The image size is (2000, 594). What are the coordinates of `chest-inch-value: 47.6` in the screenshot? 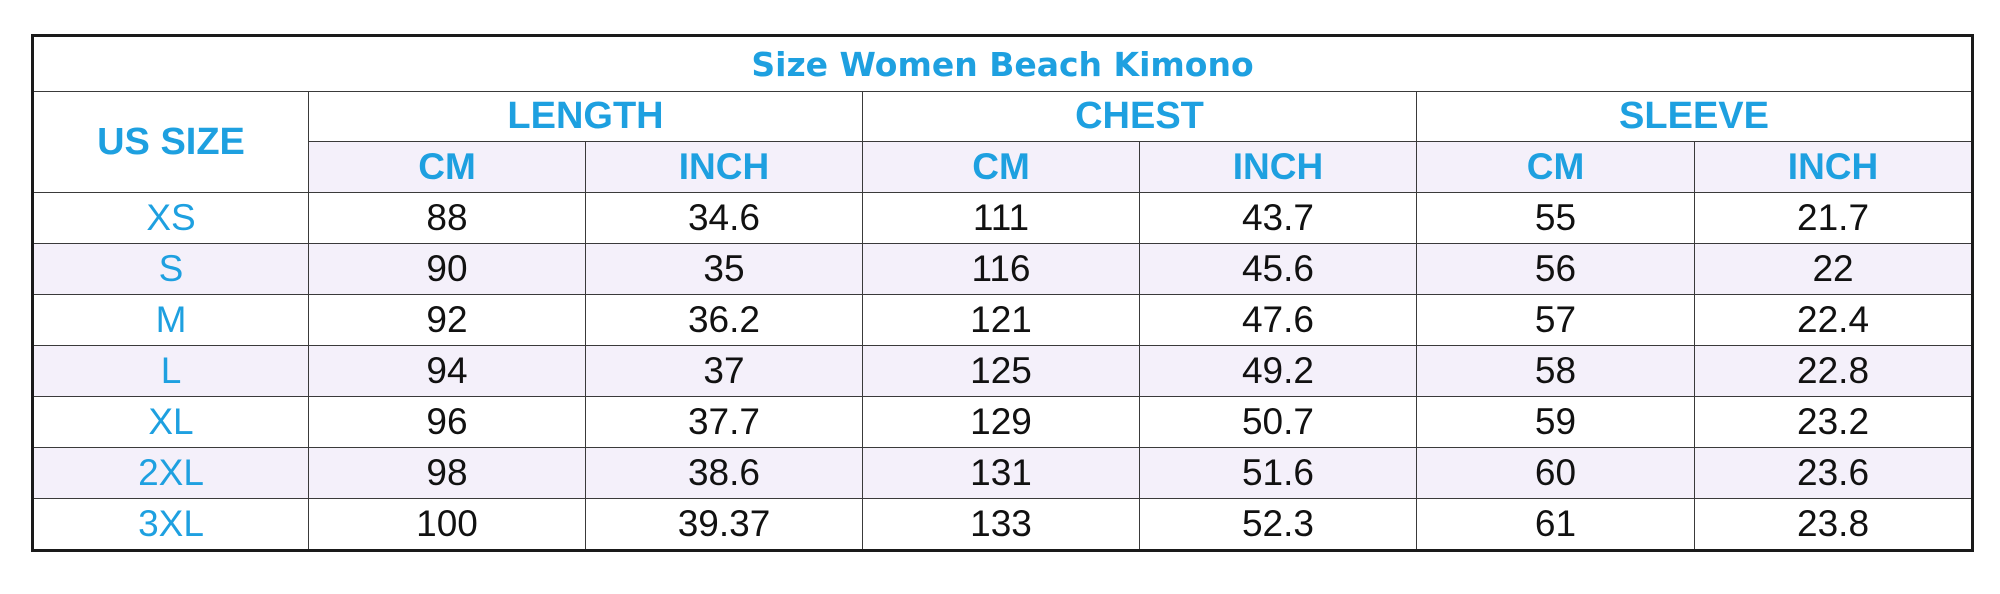 It's located at (1278, 320).